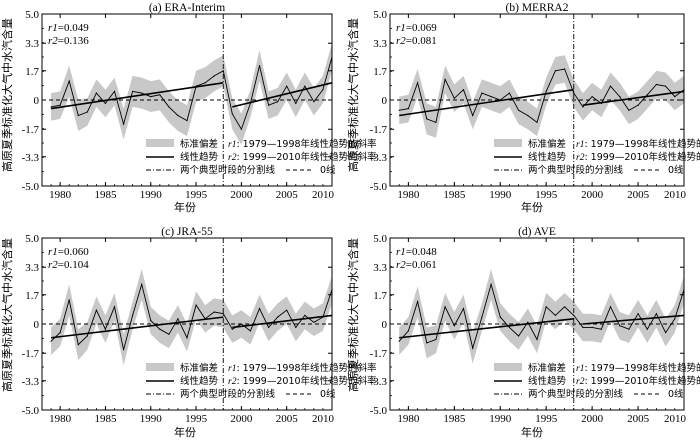 The image size is (700, 442). I want to click on r2-value: =0.104, so click(73, 265).